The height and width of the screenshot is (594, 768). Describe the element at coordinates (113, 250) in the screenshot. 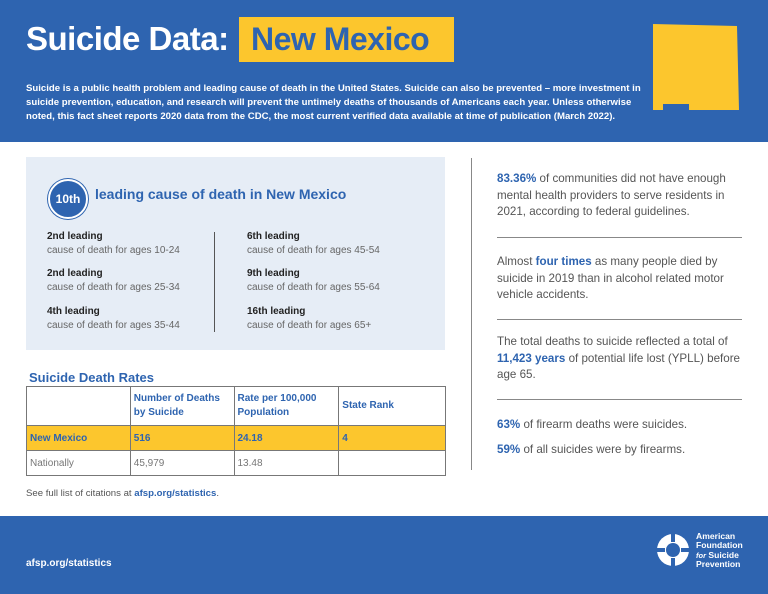

I see `cause-item-subtitle: cause of death for ages 10-24` at that location.